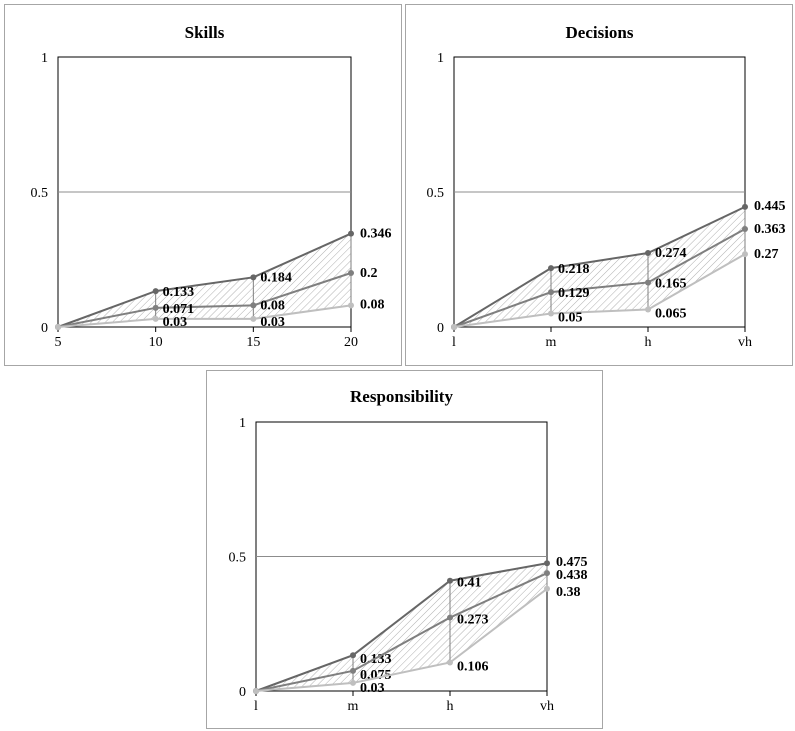  Describe the element at coordinates (574, 293) in the screenshot. I see `data-label: 0.129` at that location.